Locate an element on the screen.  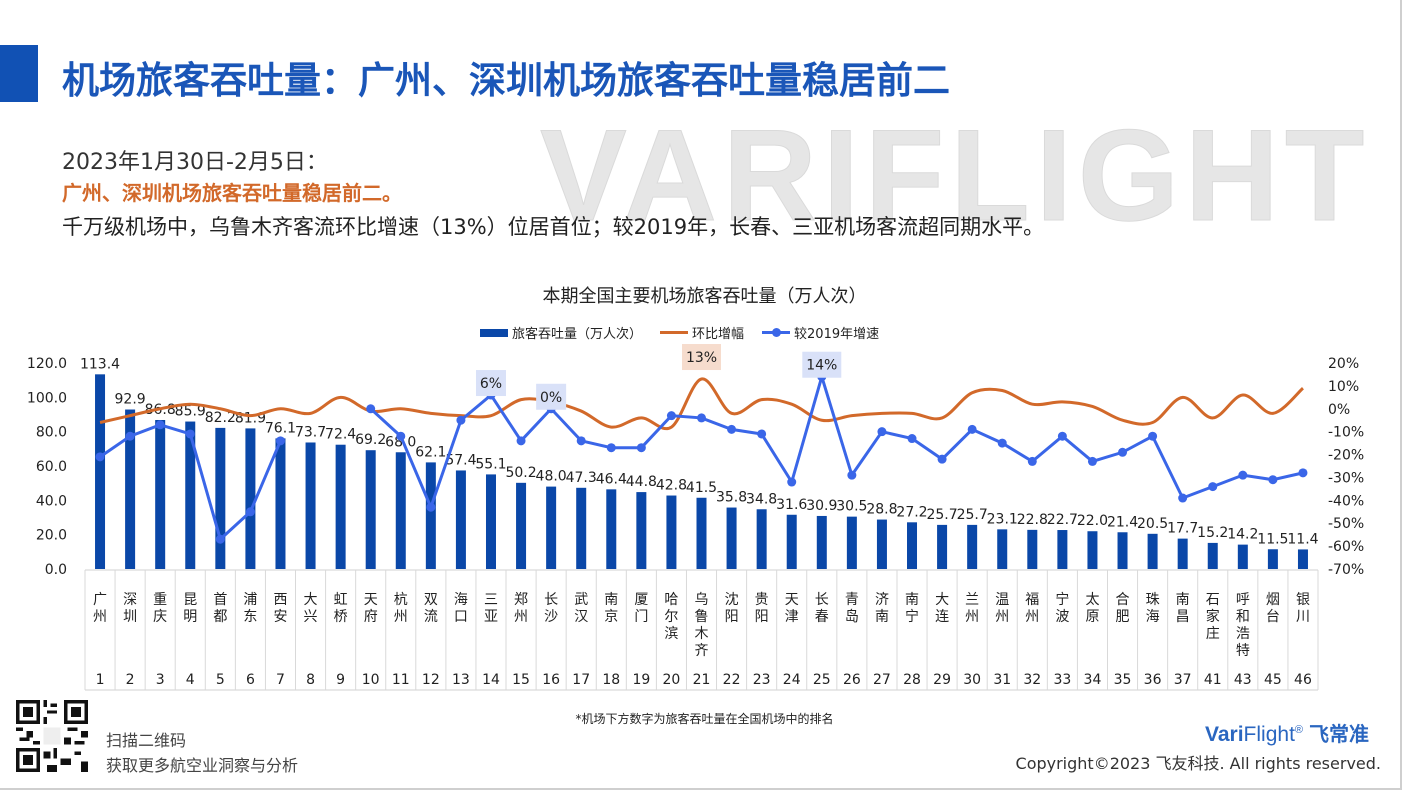
bar-value-label: 35.8 is located at coordinates (731, 498).